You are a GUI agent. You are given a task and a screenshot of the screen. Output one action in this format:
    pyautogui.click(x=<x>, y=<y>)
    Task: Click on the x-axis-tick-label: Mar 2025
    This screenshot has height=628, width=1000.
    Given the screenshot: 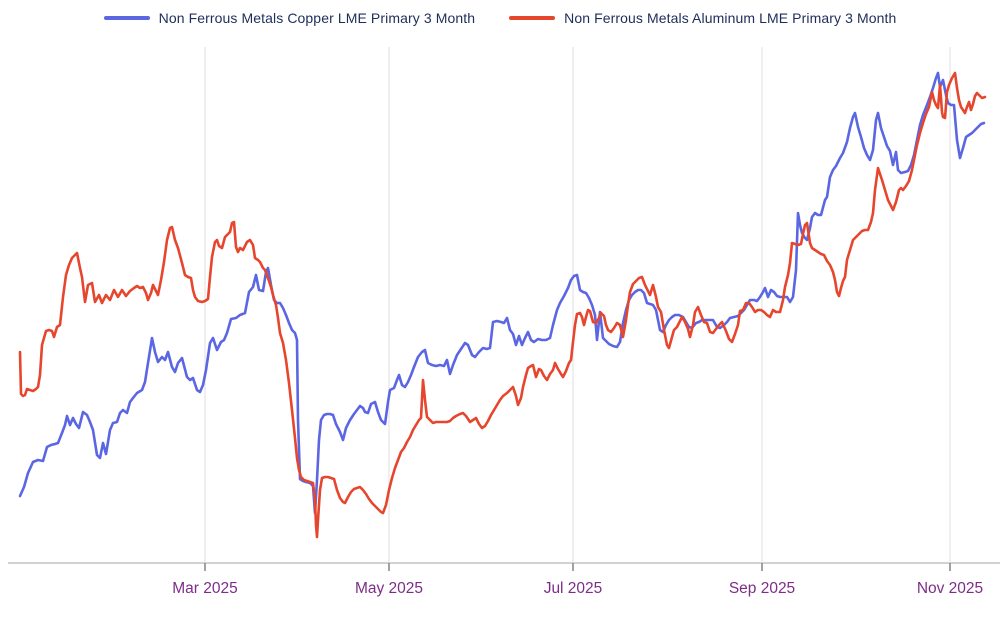 What is the action you would take?
    pyautogui.click(x=204, y=588)
    